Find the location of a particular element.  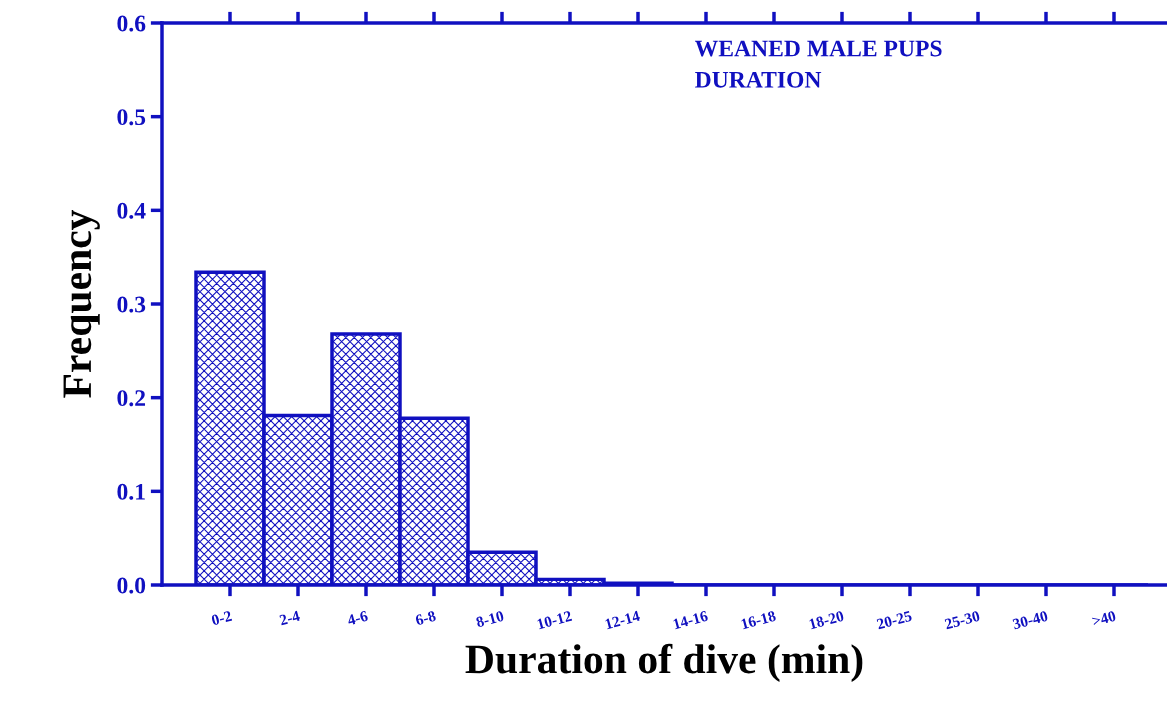

x-tick-label: 30-40 is located at coordinates (1030, 620).